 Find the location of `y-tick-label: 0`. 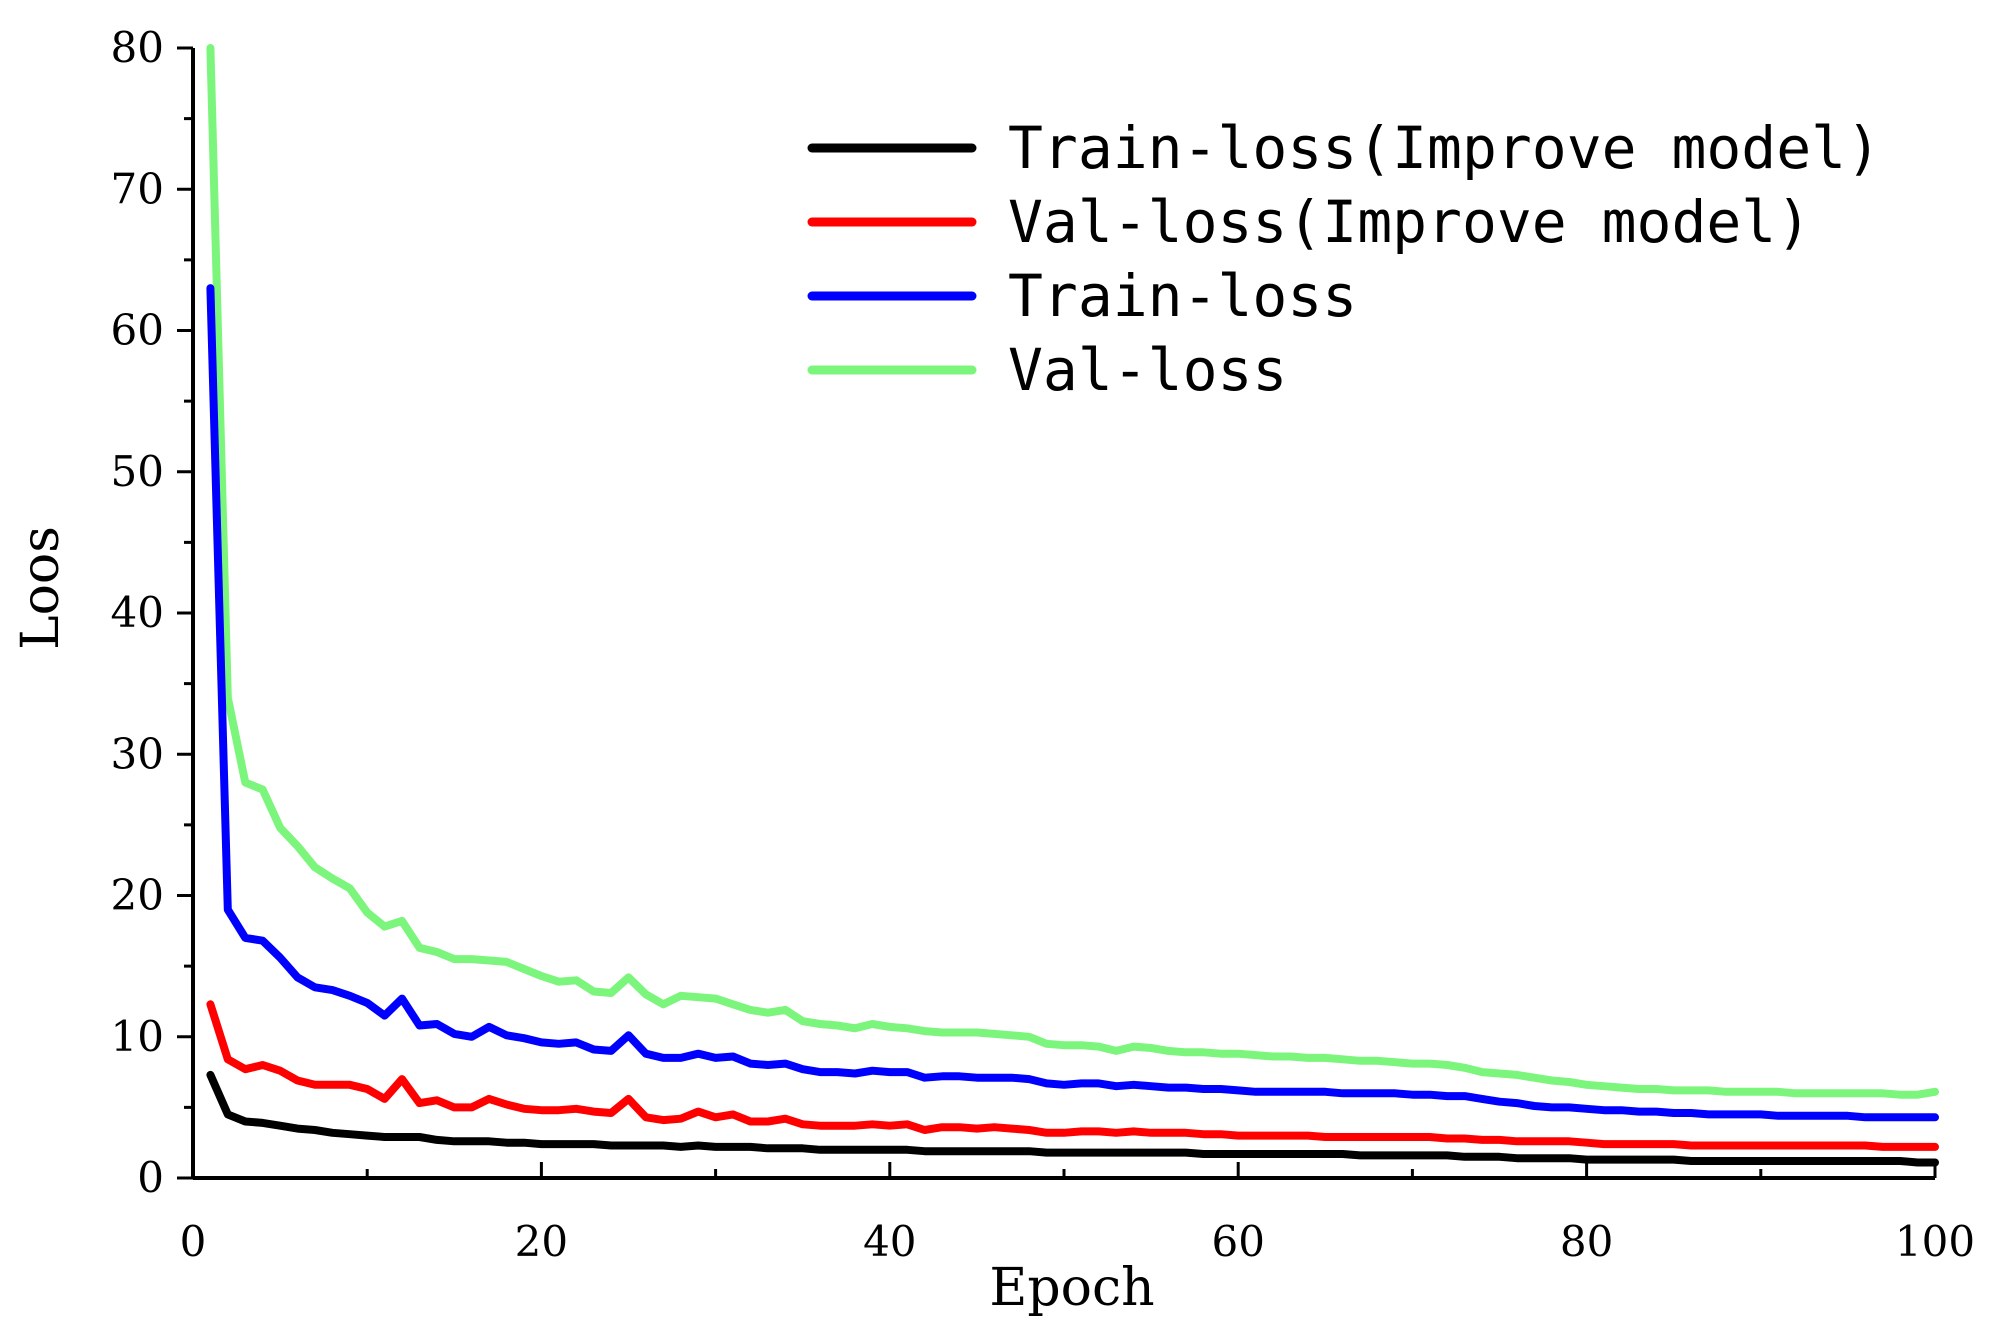

y-tick-label: 0 is located at coordinates (150, 1177).